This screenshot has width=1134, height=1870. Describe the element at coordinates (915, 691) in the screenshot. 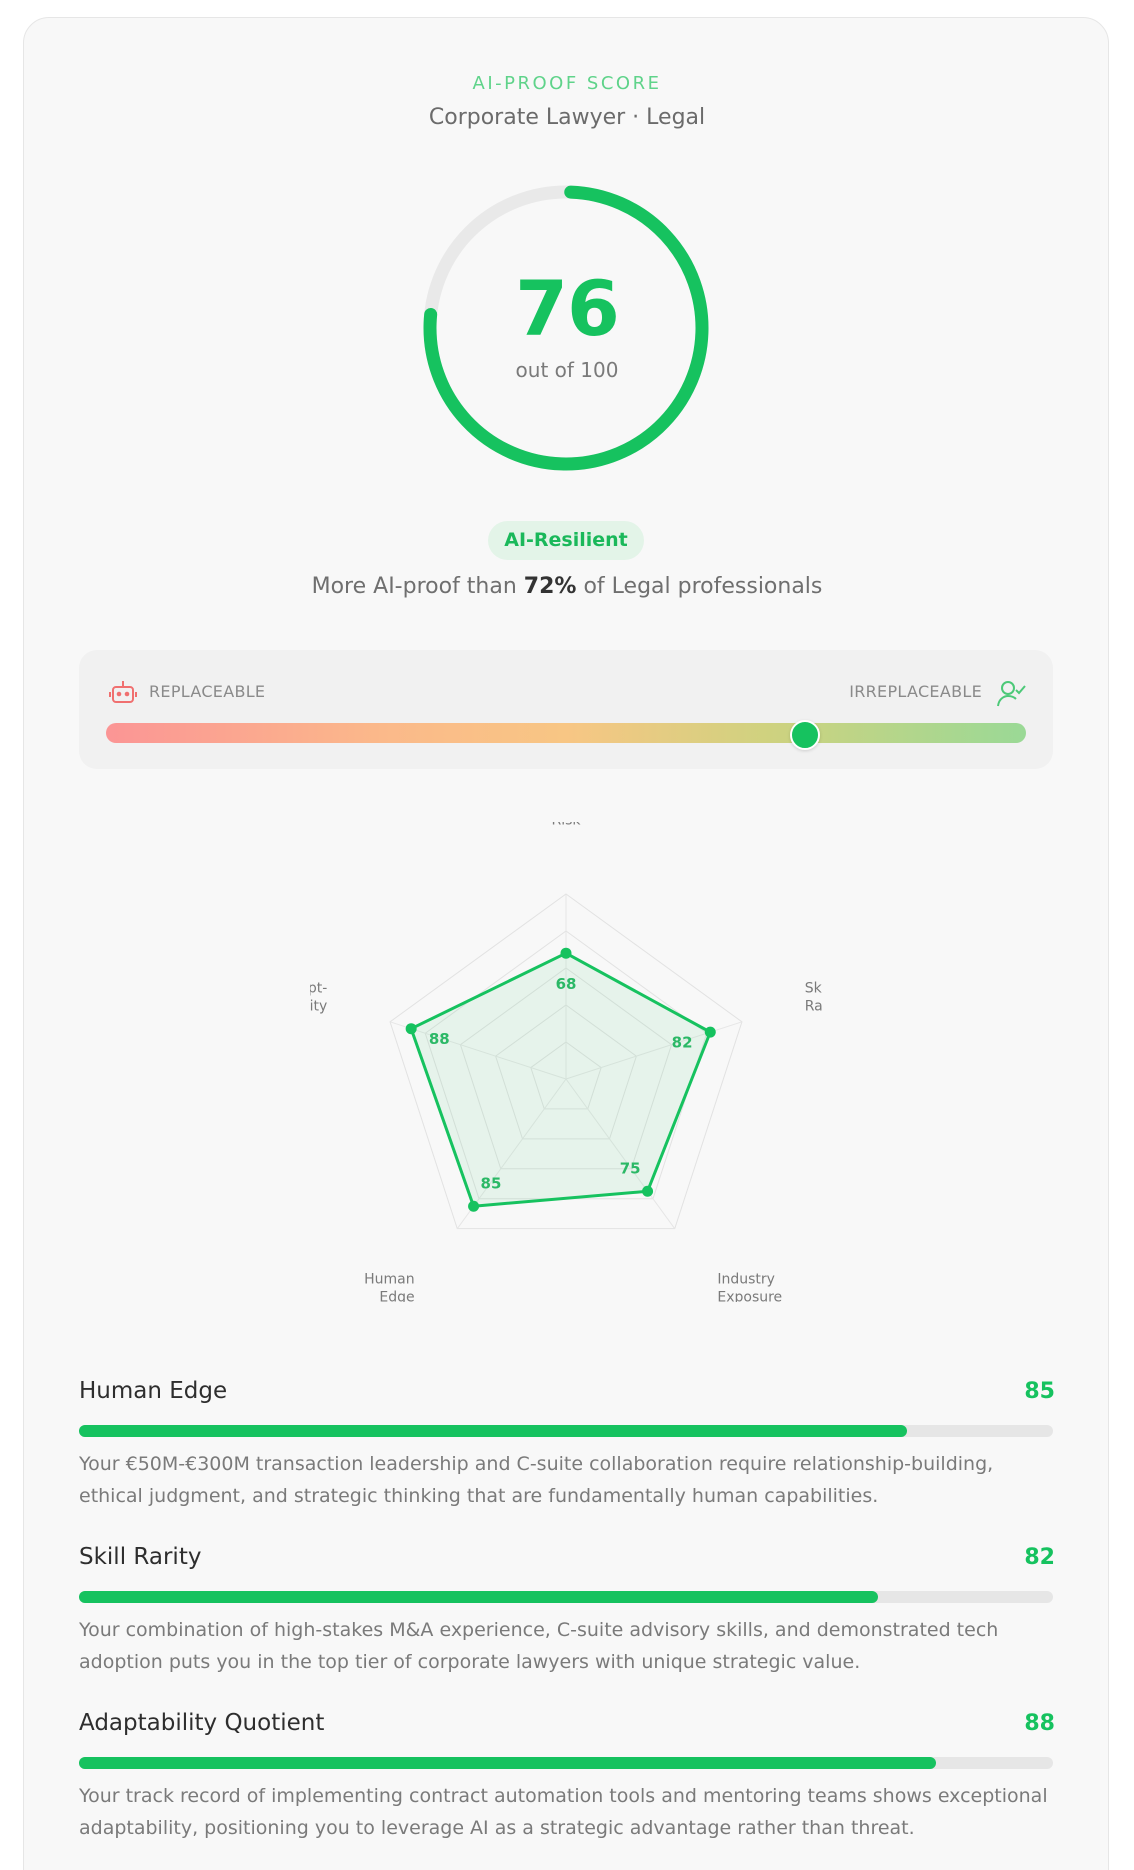

I see `spectrum-right: IRREPLACEABLE` at that location.